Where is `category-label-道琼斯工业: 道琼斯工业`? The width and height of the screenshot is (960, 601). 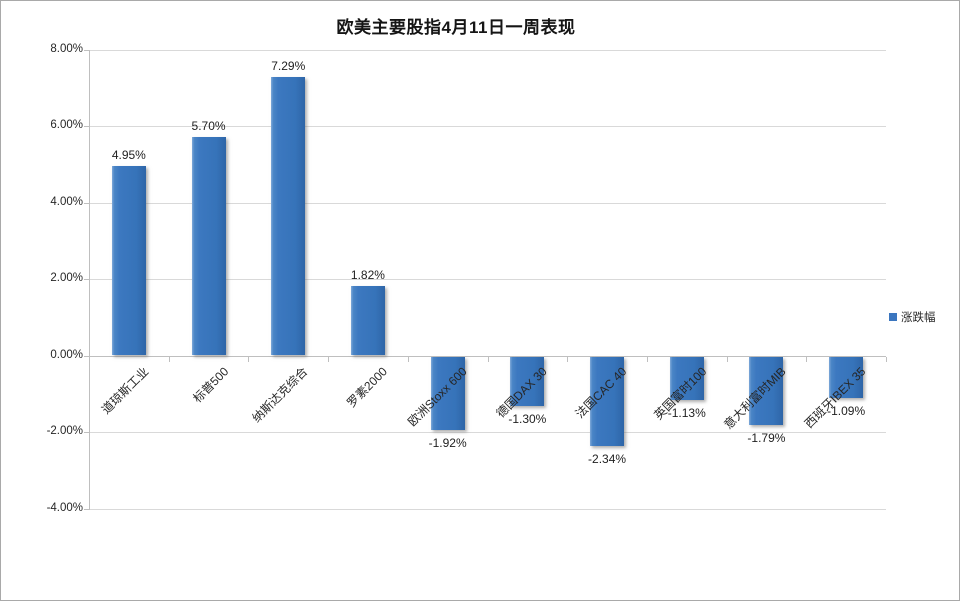 category-label-道琼斯工业: 道琼斯工业 is located at coordinates (125, 390).